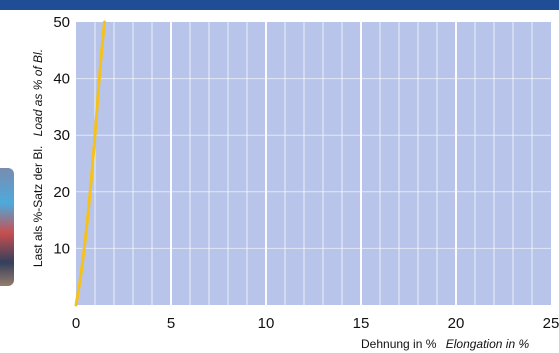 Image resolution: width=559 pixels, height=353 pixels. What do you see at coordinates (61, 79) in the screenshot?
I see `y-tick-label: 40` at bounding box center [61, 79].